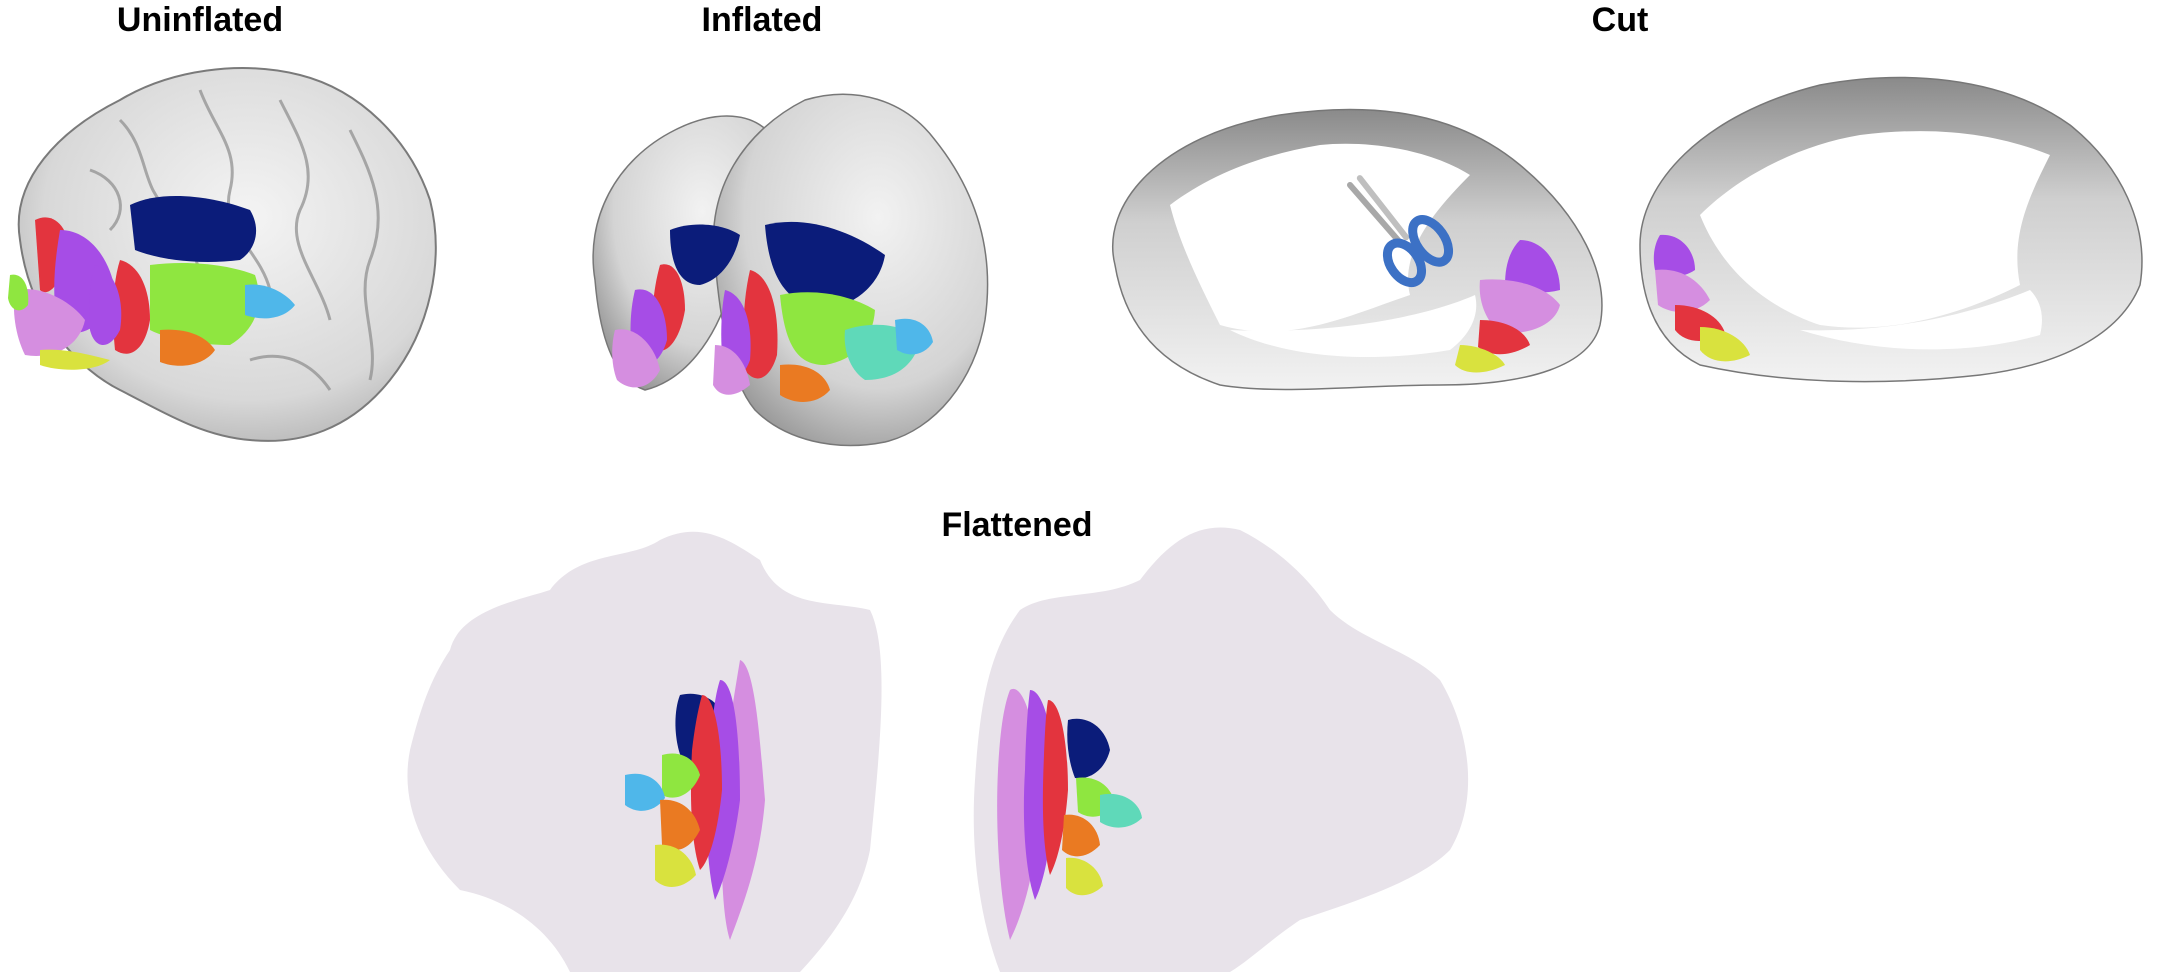 The image size is (2164, 972). Describe the element at coordinates (1017, 525) in the screenshot. I see `flattened-title: Flattened` at that location.